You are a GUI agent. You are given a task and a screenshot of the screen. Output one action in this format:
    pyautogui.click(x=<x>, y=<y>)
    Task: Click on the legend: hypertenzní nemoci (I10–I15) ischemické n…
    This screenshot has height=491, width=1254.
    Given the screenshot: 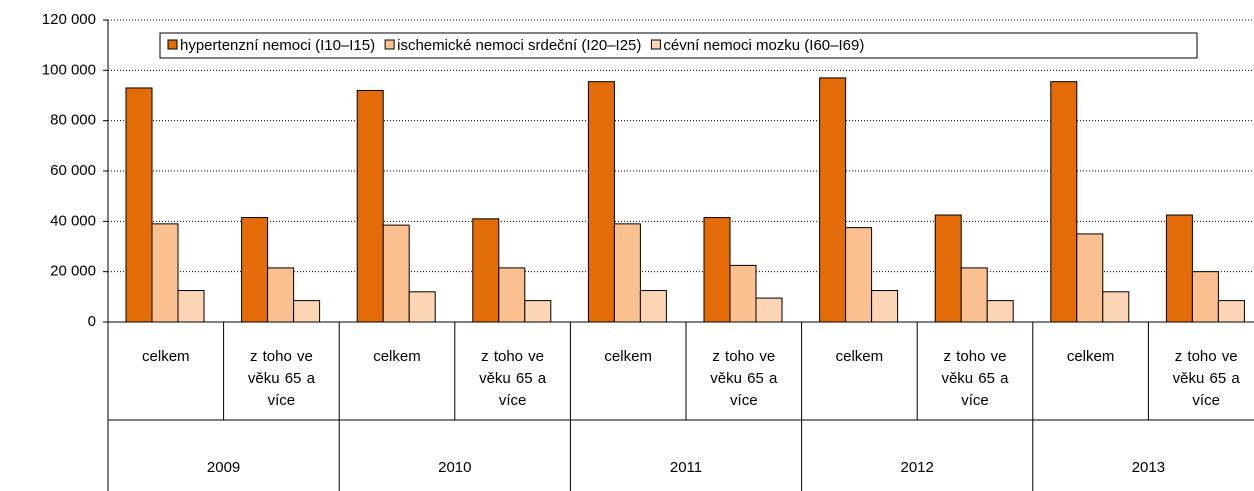 What is the action you would take?
    pyautogui.click(x=678, y=45)
    